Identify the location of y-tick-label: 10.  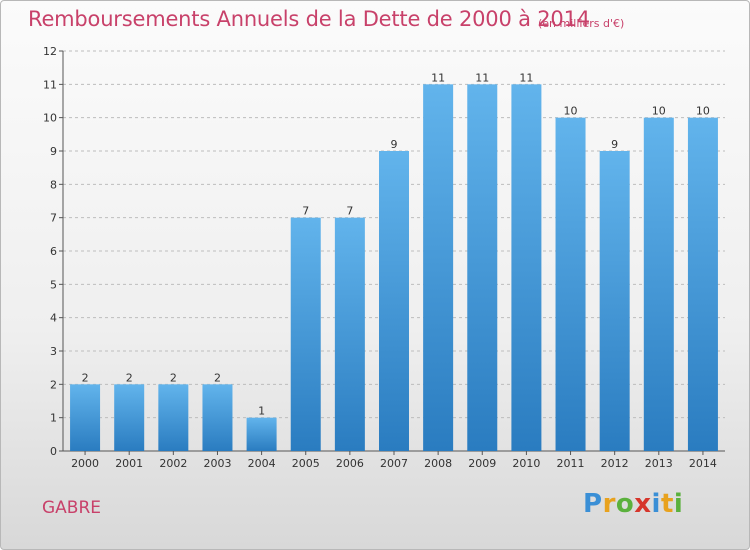
(50, 118).